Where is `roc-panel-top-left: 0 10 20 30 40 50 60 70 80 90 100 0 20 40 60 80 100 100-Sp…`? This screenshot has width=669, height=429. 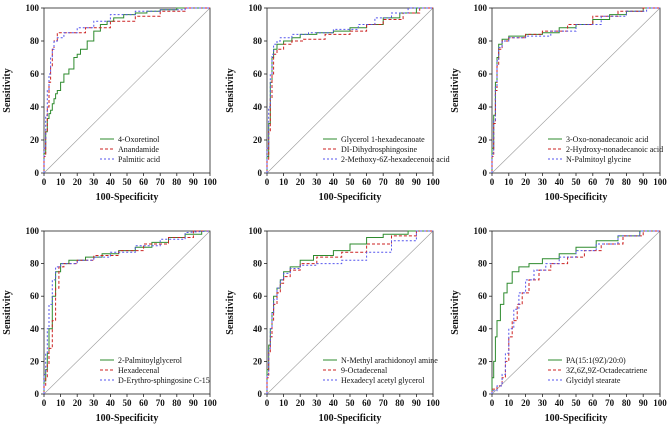
roc-panel-top-left: 0 10 20 30 40 50 60 70 80 90 100 0 20 40 60 80 100 100-Sp… is located at coordinates (109, 103).